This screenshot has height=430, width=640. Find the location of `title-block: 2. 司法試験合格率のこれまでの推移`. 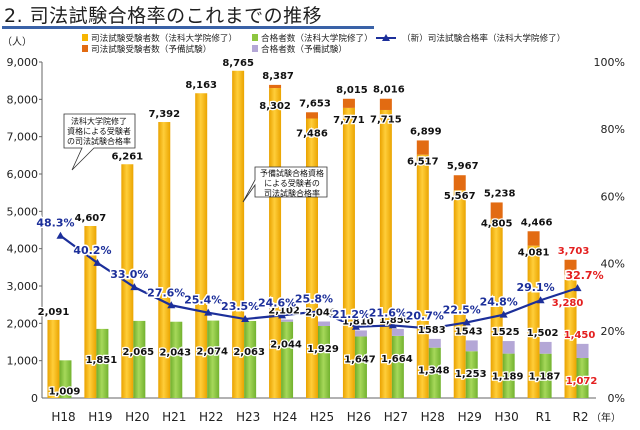

title-block: 2. 司法試験合格率のこれまでの推移 is located at coordinates (188, 15).